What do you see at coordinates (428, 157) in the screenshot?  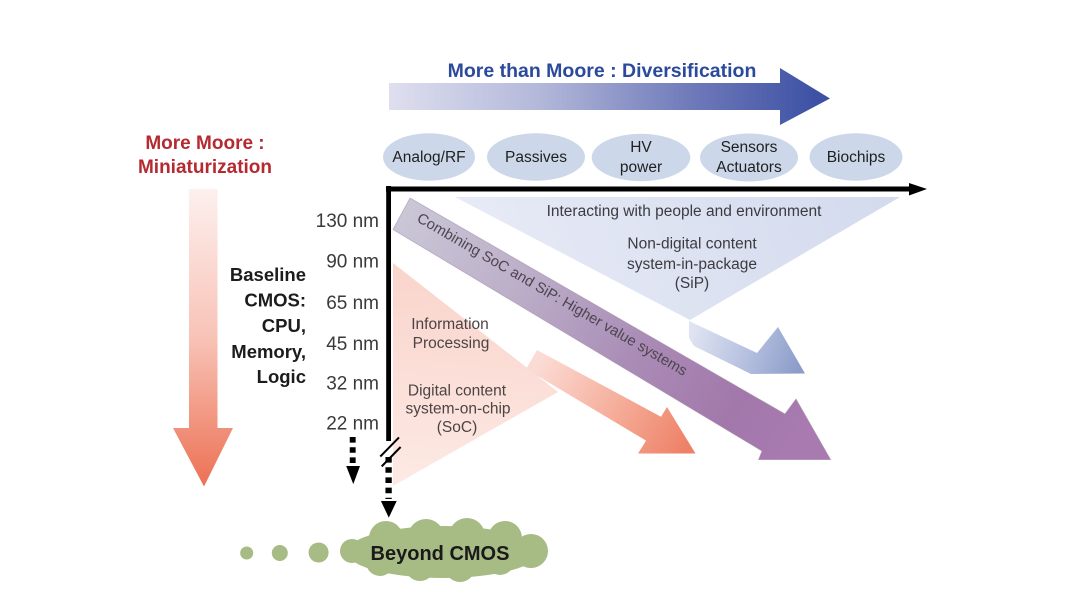 I see `svg-text: Analog/RF` at bounding box center [428, 157].